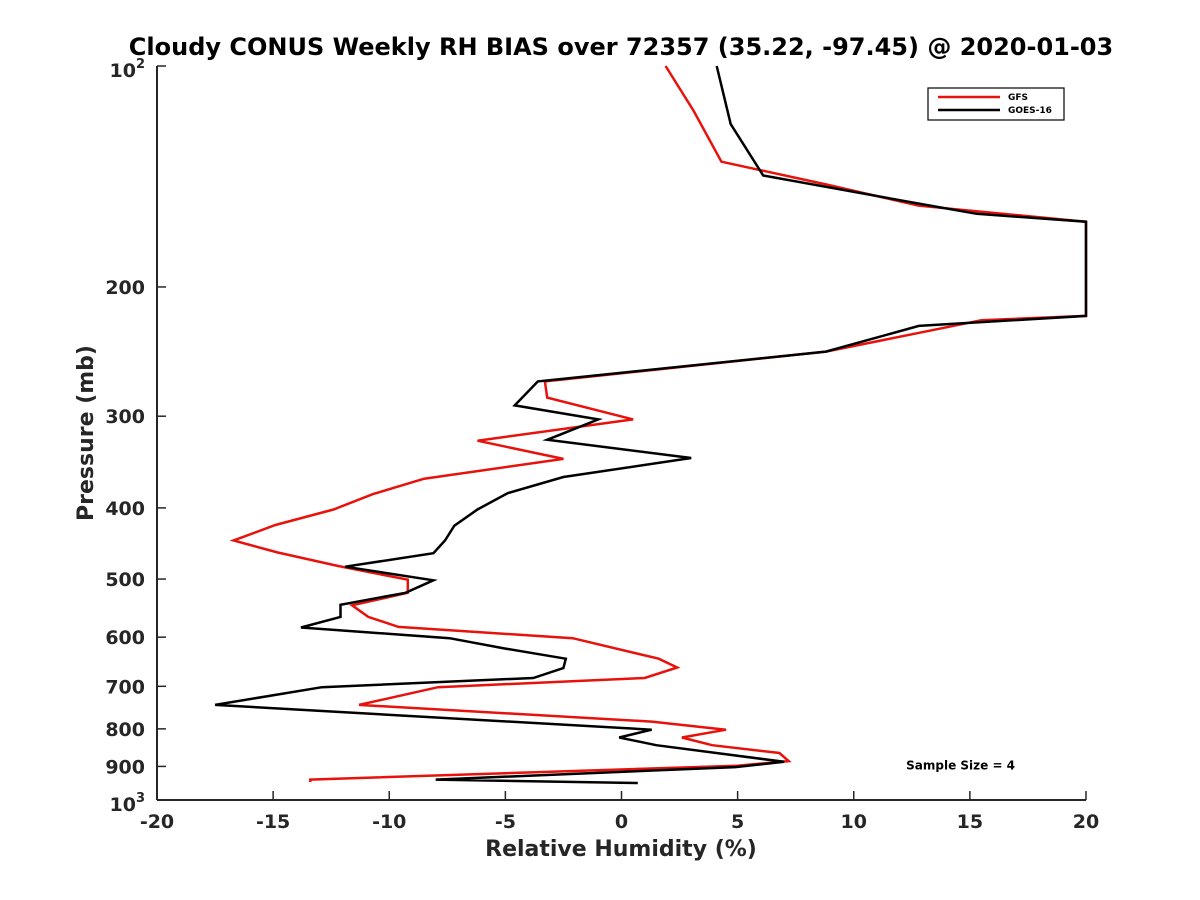 This screenshot has width=1200, height=900. Describe the element at coordinates (621, 822) in the screenshot. I see `x-tick-label: 0` at that location.